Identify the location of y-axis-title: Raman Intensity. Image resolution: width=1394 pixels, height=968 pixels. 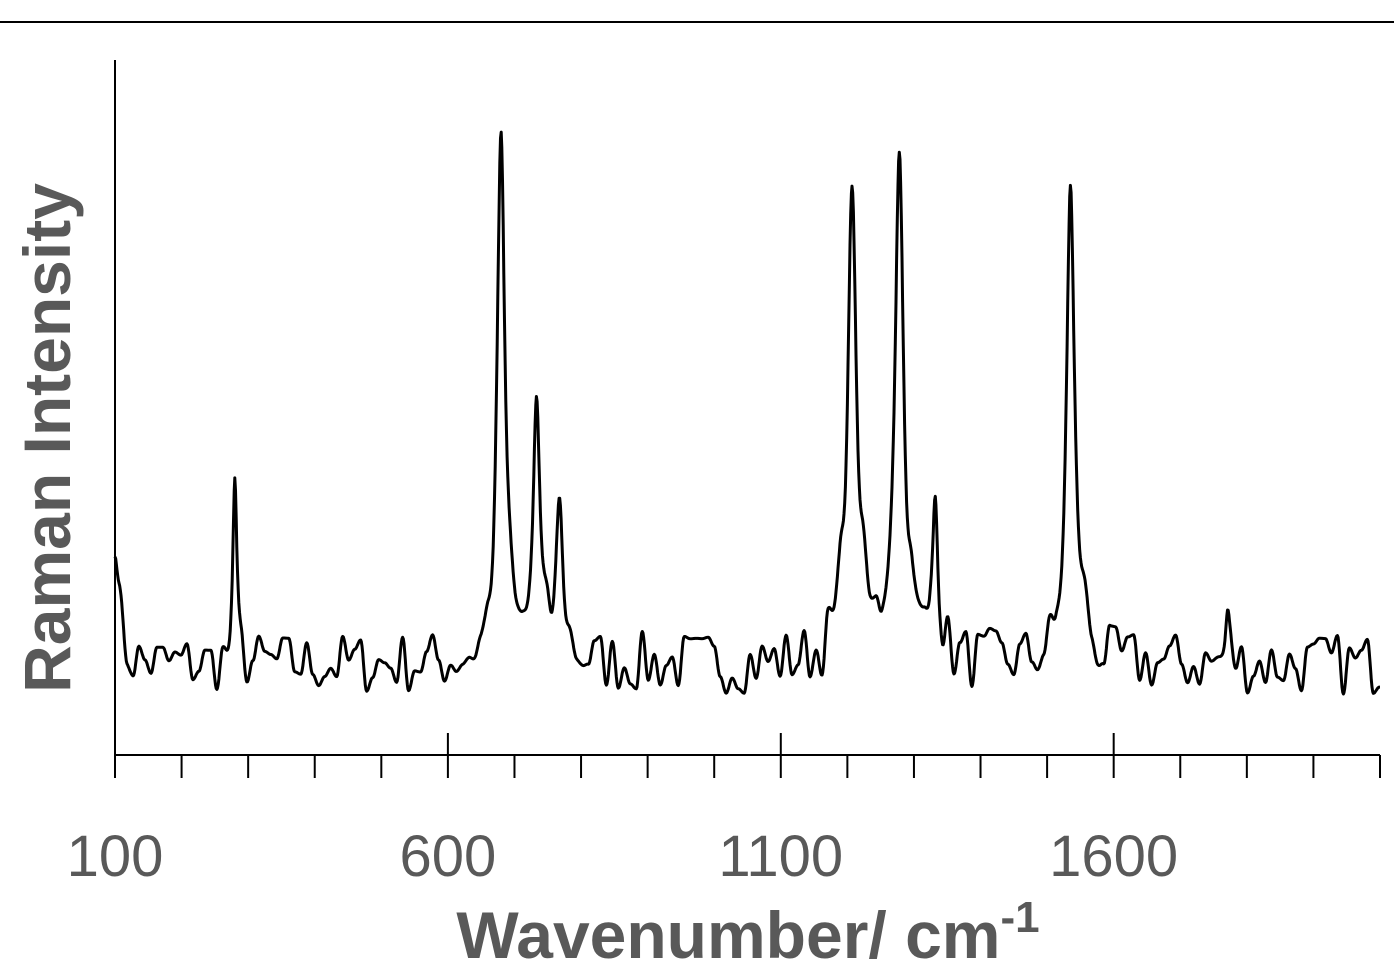
(47, 438).